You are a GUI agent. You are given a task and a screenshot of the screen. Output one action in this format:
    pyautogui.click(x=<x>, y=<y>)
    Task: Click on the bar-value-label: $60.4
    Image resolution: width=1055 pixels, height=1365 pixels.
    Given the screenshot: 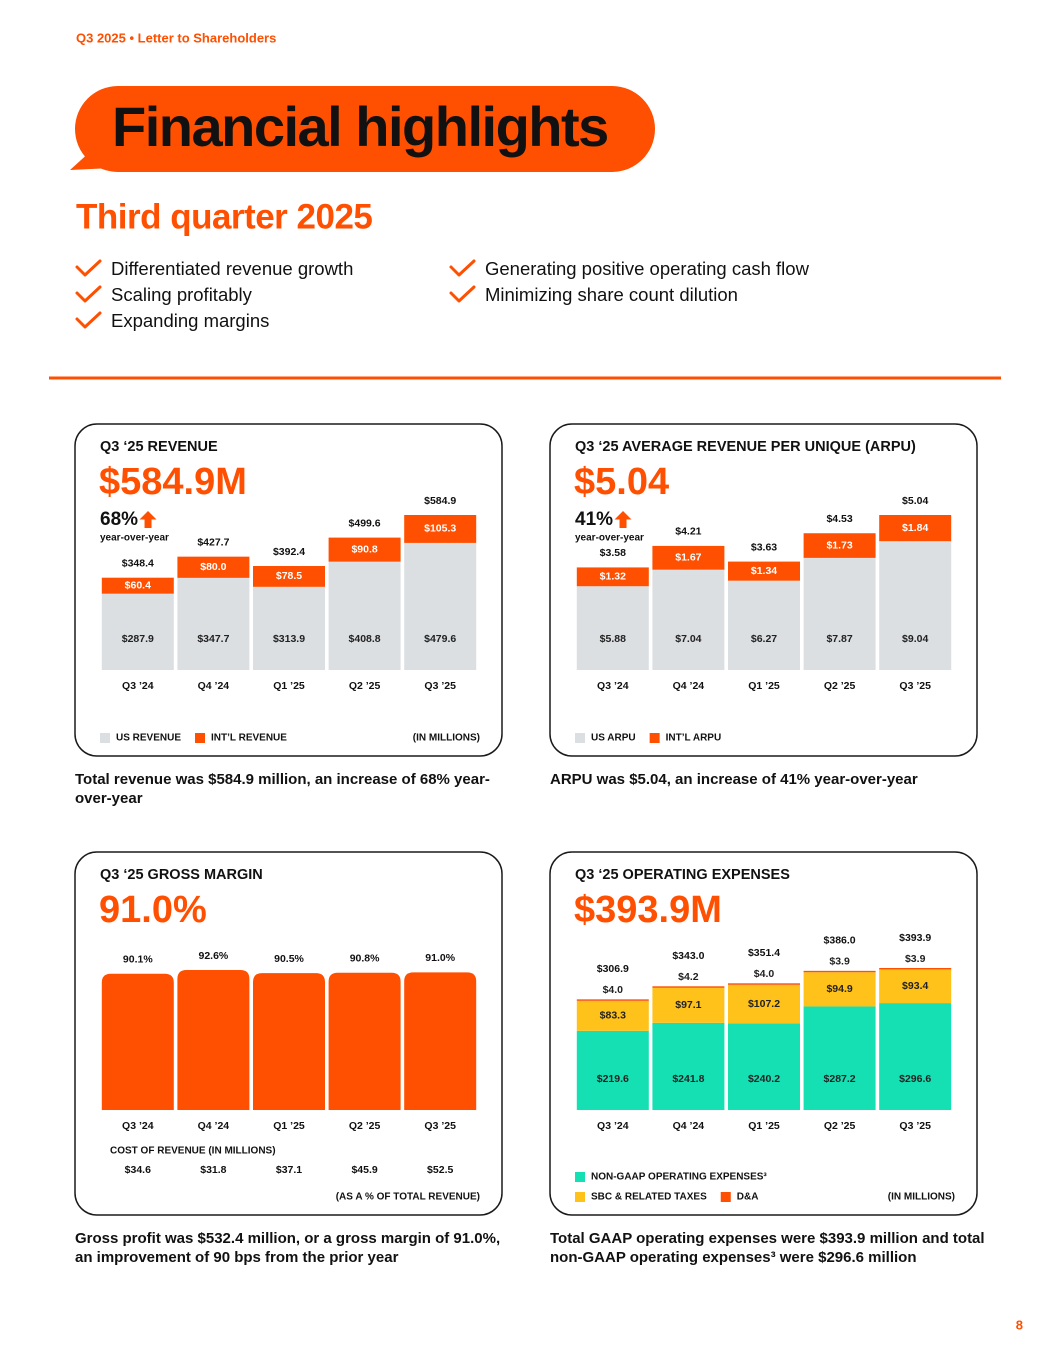 What is the action you would take?
    pyautogui.click(x=138, y=585)
    